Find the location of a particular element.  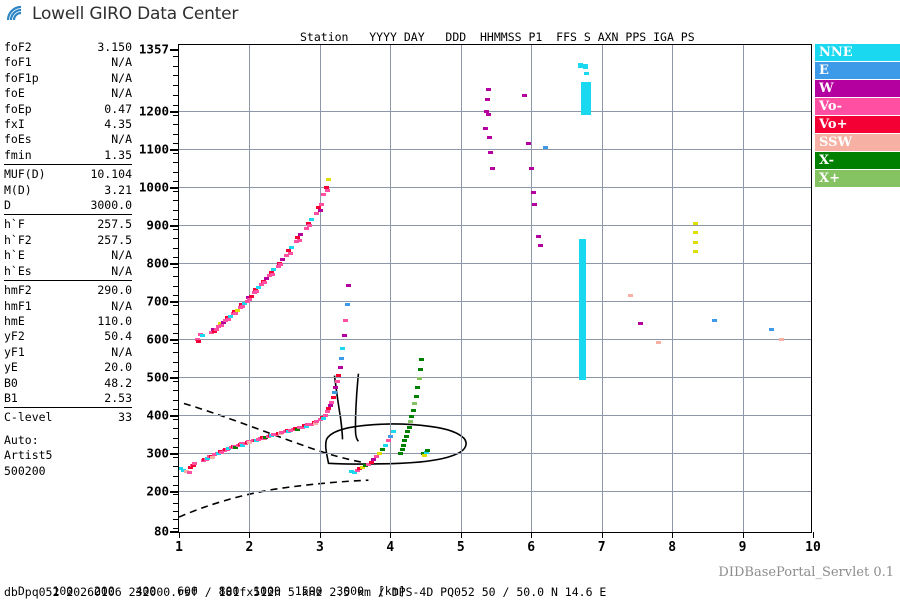

param-key: M(D) is located at coordinates (18, 189).